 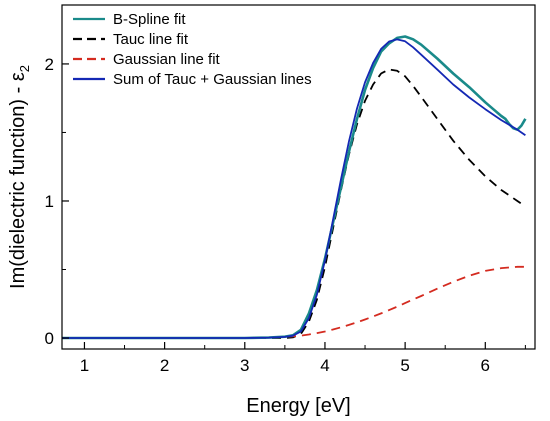 What do you see at coordinates (49, 338) in the screenshot?
I see `y-tick-label: 0` at bounding box center [49, 338].